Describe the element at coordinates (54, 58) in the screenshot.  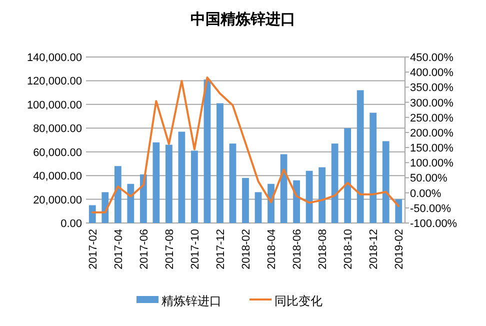
I see `y-tick-label: 140,000.00` at that location.